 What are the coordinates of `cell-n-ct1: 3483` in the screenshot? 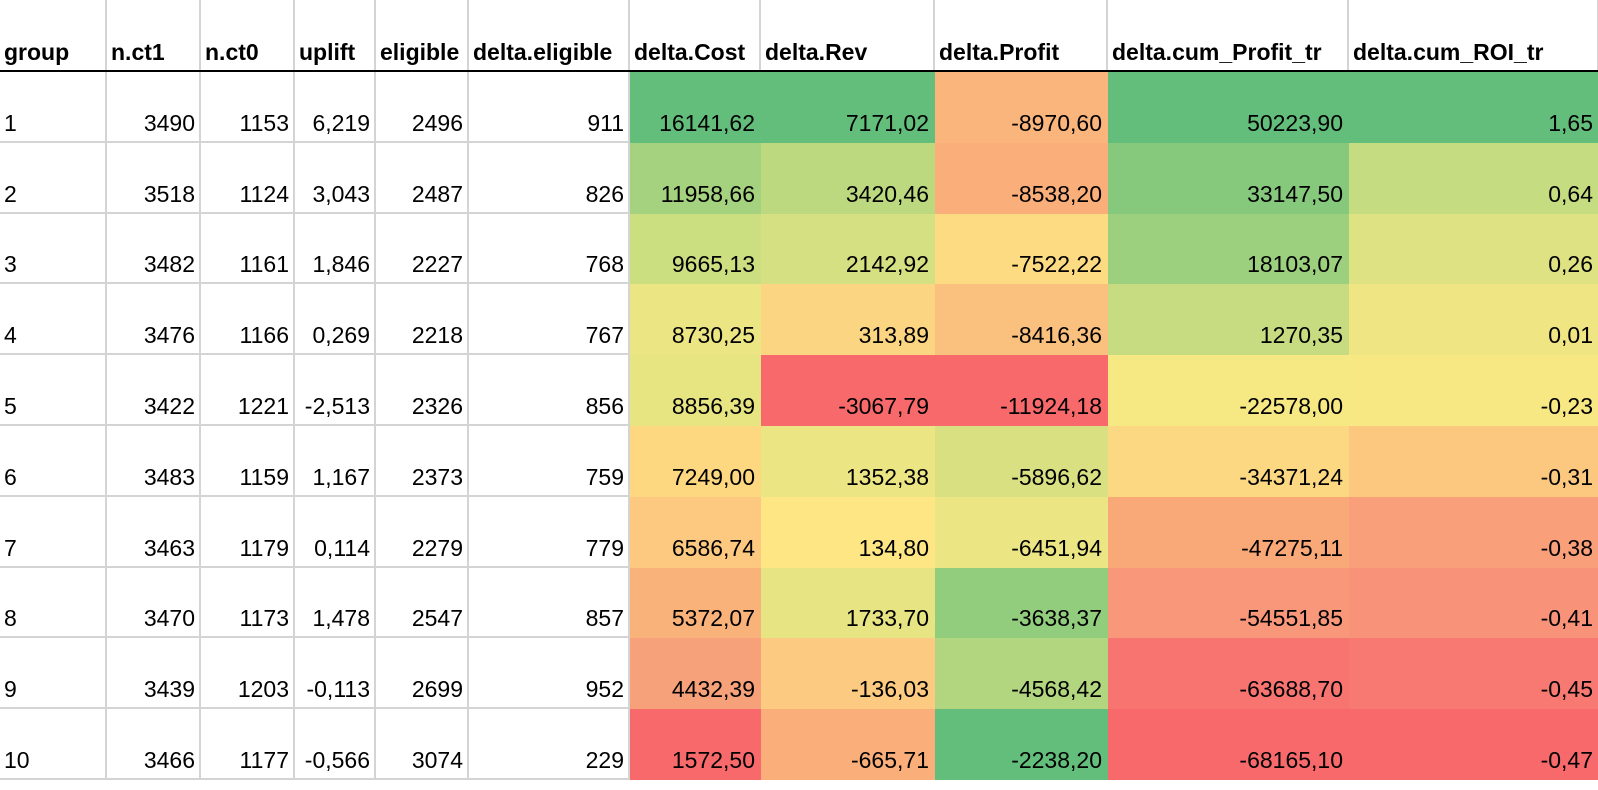 It's located at (153, 460).